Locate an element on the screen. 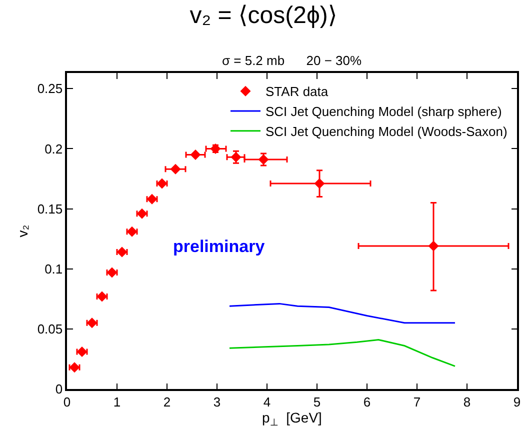 This screenshot has height=429, width=527. chart-subtitle: σ = 5.2 mb 20 − 30% is located at coordinates (292, 60).